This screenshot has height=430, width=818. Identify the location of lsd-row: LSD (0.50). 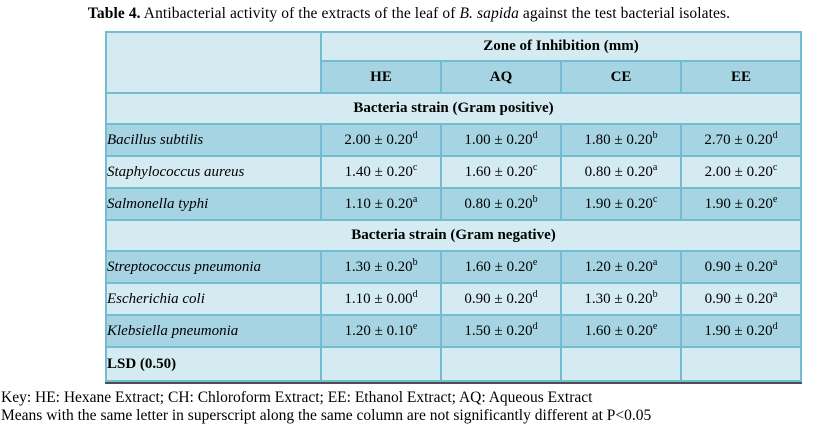
(453, 364).